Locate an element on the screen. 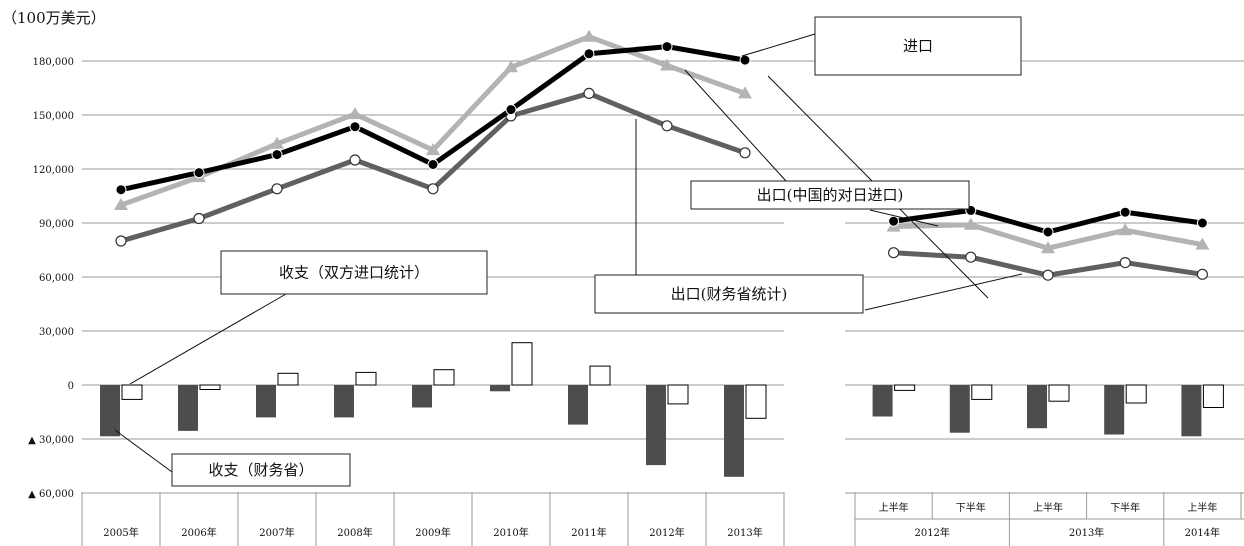  unit-label: （100万美元） is located at coordinates (54, 18).